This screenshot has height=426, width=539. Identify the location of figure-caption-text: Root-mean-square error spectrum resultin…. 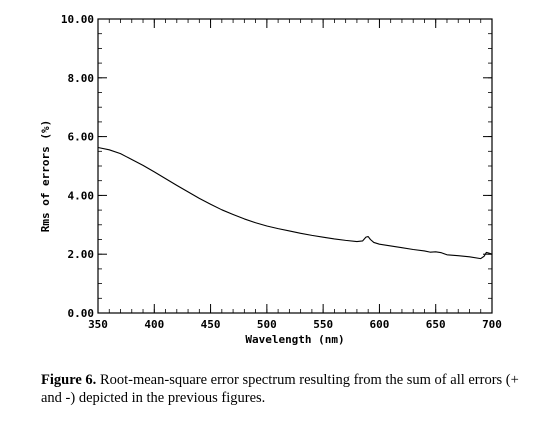
(280, 389).